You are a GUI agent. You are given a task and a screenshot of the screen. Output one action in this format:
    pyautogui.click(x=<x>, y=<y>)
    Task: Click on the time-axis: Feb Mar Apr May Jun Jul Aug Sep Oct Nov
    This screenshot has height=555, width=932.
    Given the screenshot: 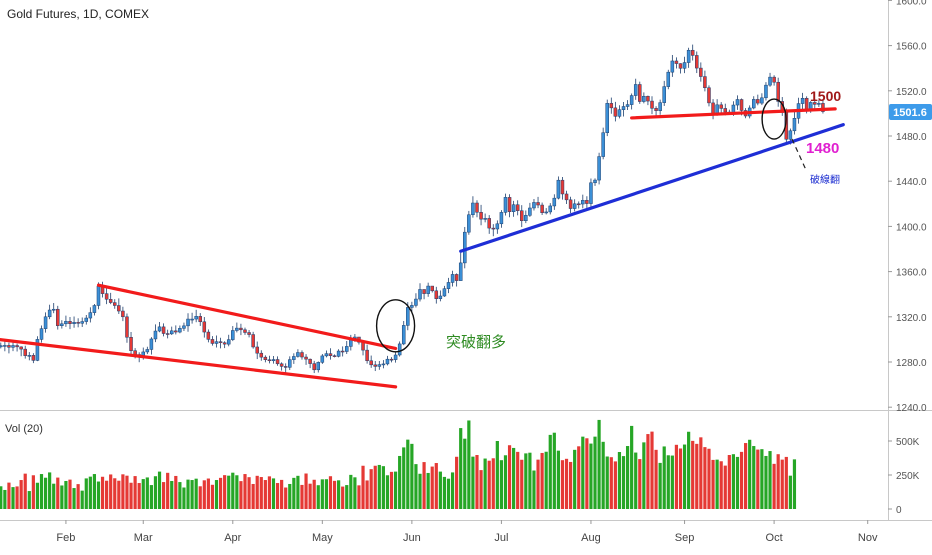 What is the action you would take?
    pyautogui.click(x=467, y=532)
    